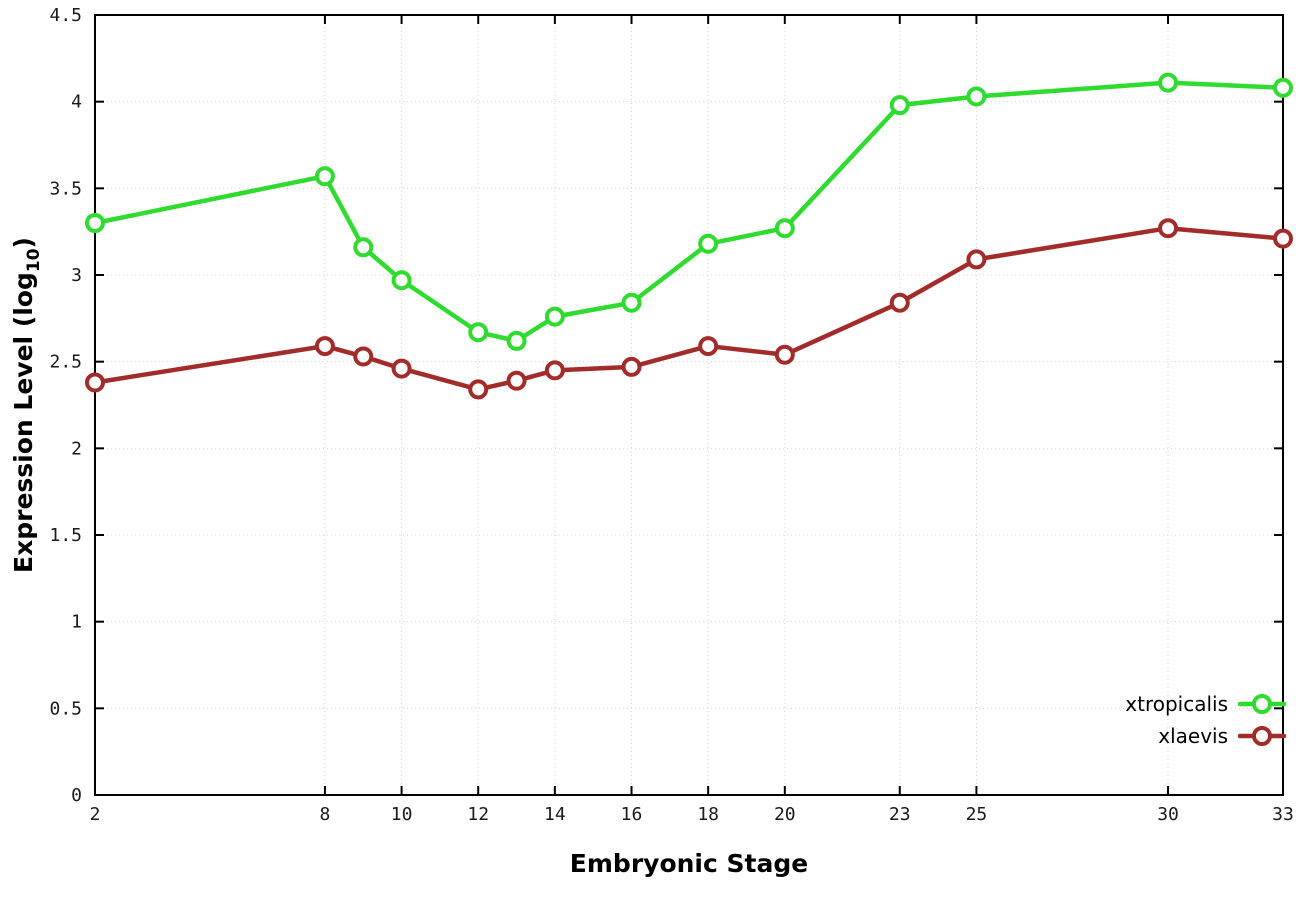  Describe the element at coordinates (708, 814) in the screenshot. I see `x-tick-label: 18` at that location.